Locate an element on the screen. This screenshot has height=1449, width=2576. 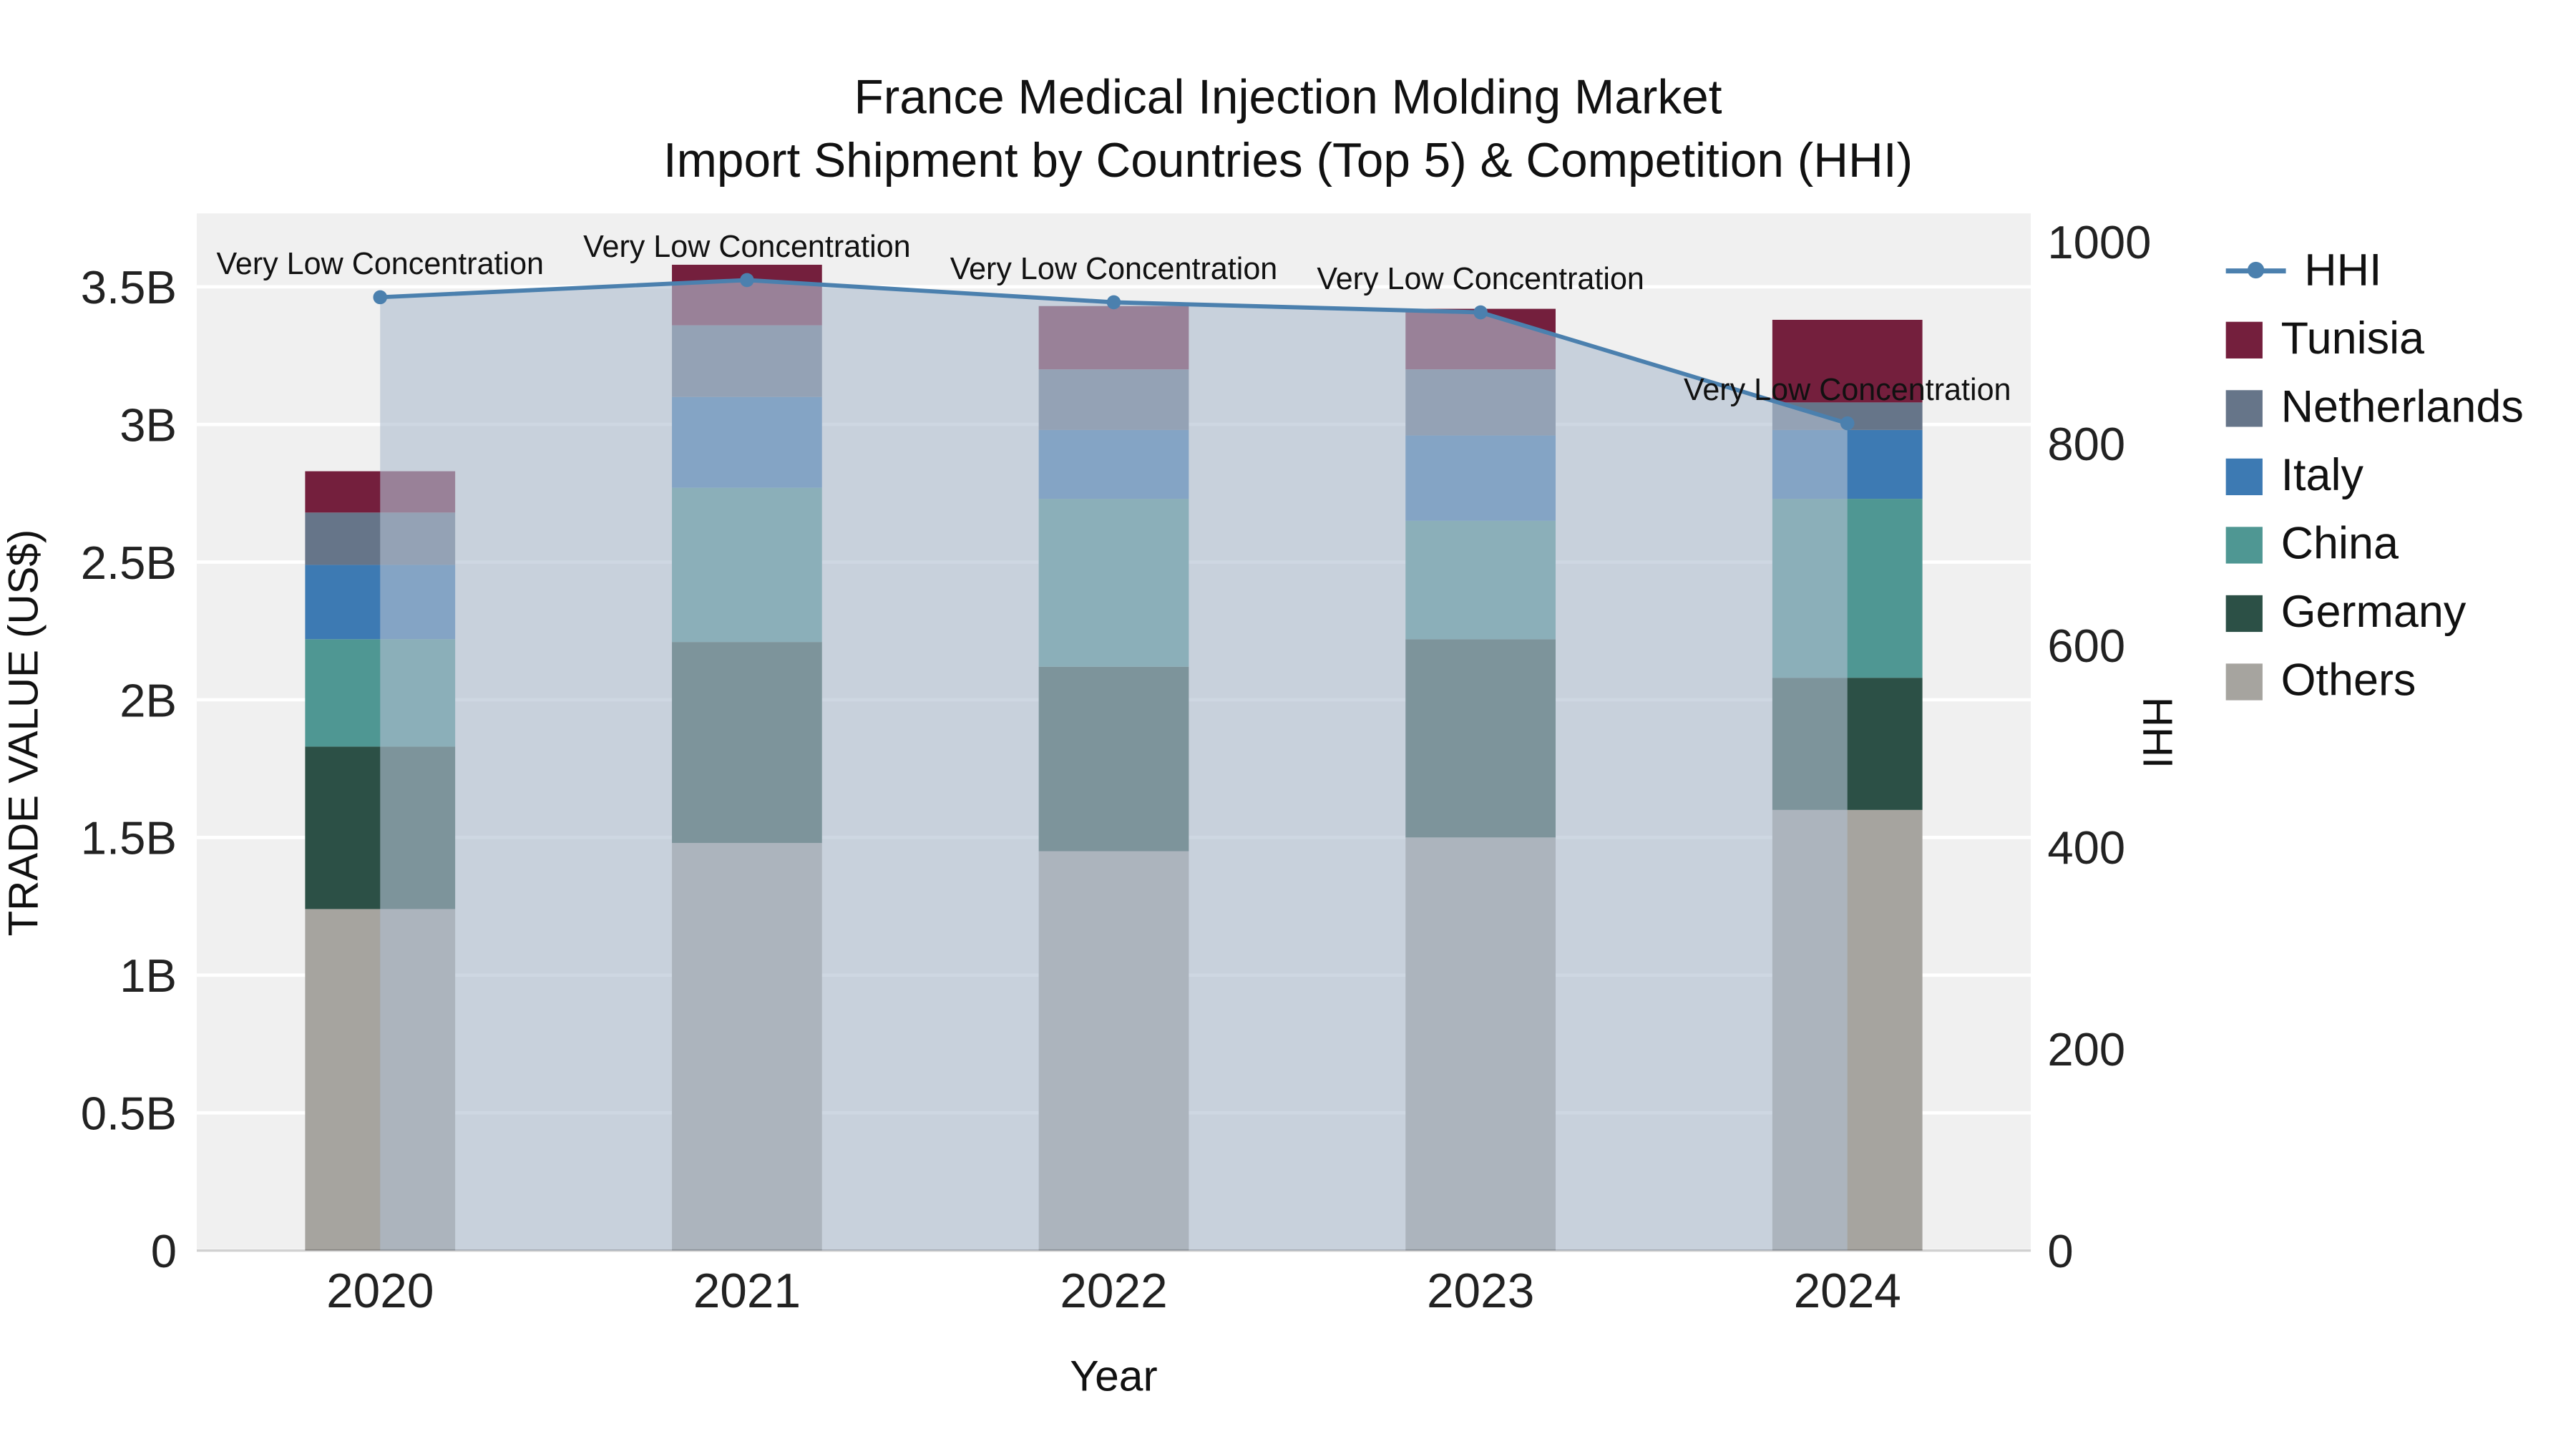
legend-swatch-tunisia is located at coordinates (2244, 339).